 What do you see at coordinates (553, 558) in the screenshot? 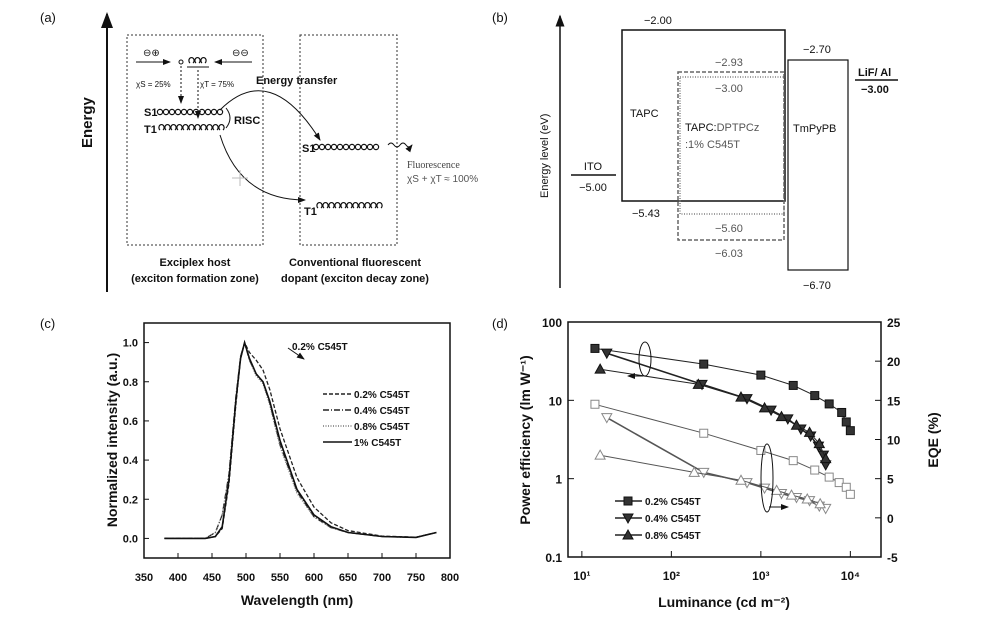
I see `y-tick-label: 0.1` at bounding box center [553, 558].